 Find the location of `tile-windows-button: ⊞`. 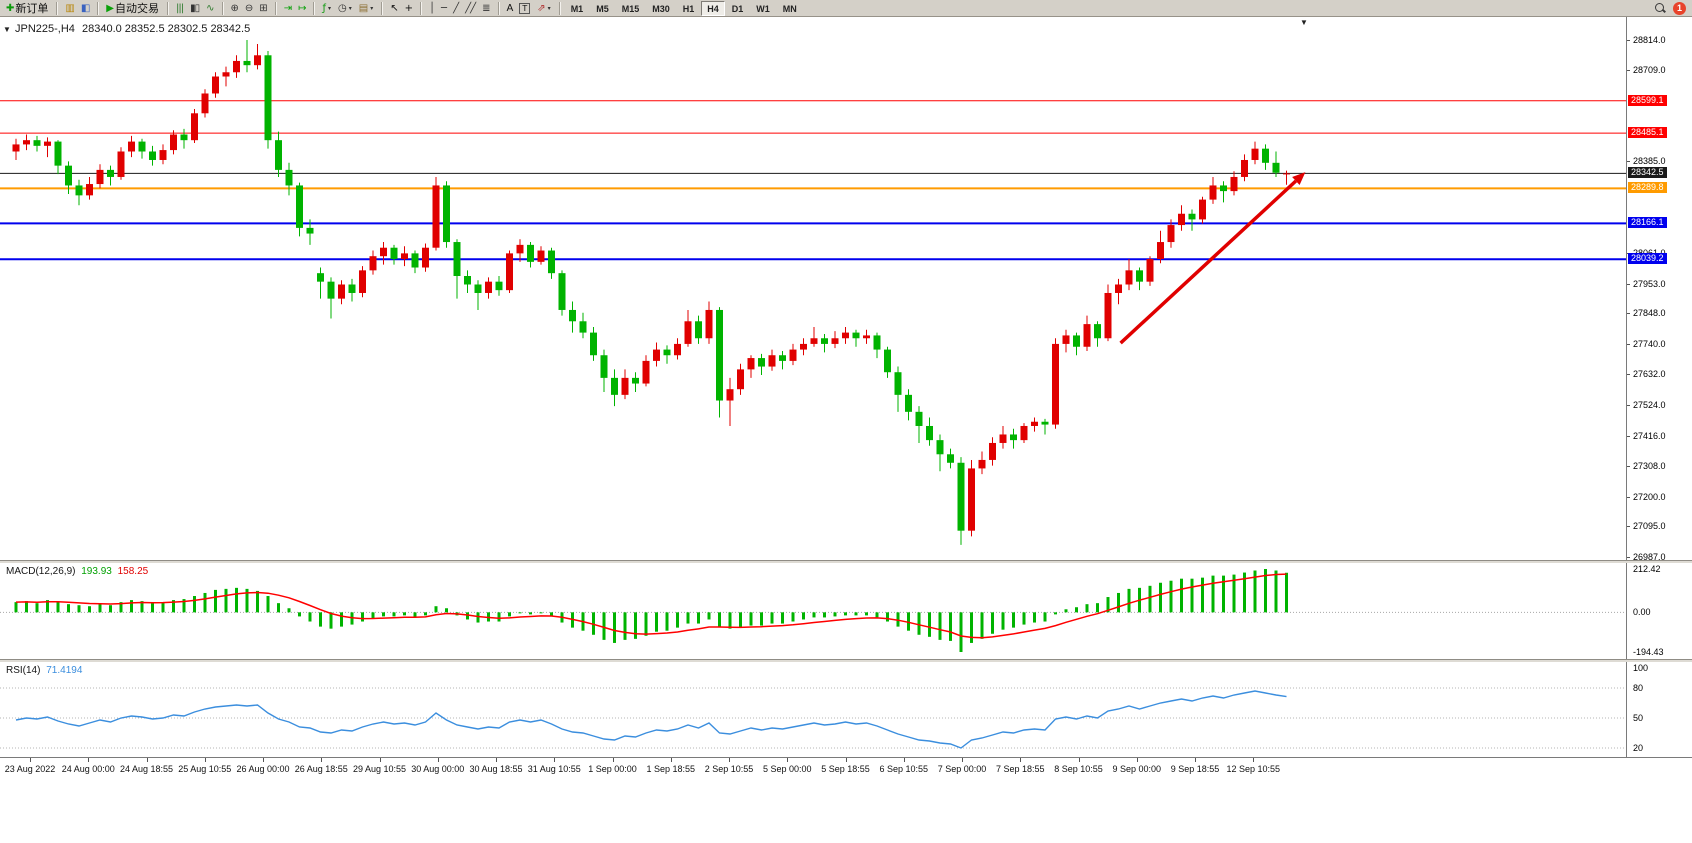

tile-windows-button: ⊞ is located at coordinates (262, 8).